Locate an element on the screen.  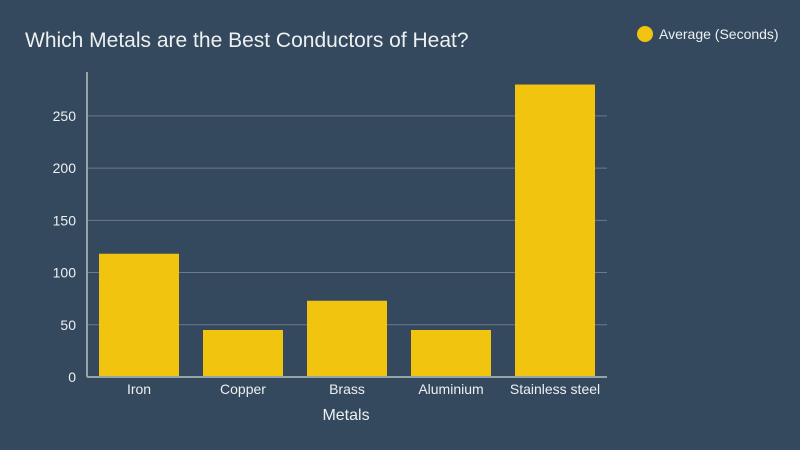
x-axis-ticks: Iron Copper Brass Aluminium Stainless steel is located at coordinates (363, 389).